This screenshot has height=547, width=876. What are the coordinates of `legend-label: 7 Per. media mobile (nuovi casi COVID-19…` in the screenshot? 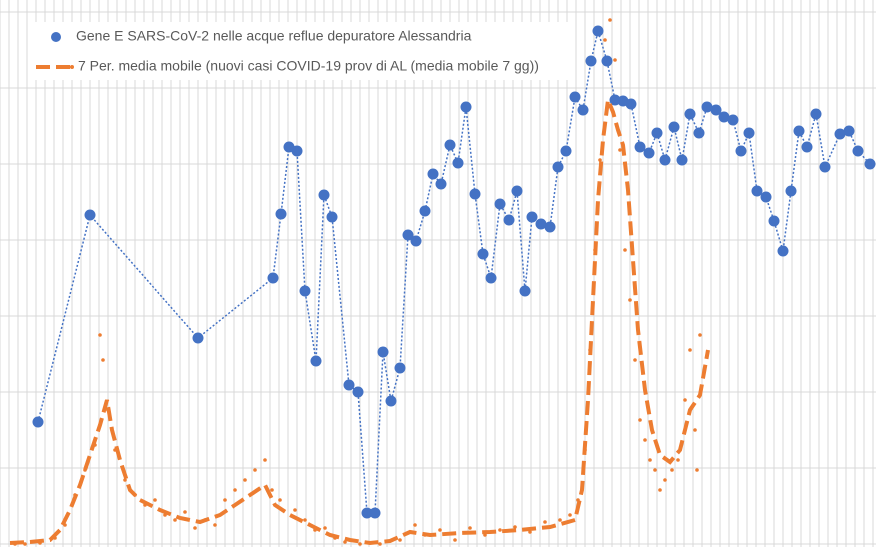 It's located at (308, 66).